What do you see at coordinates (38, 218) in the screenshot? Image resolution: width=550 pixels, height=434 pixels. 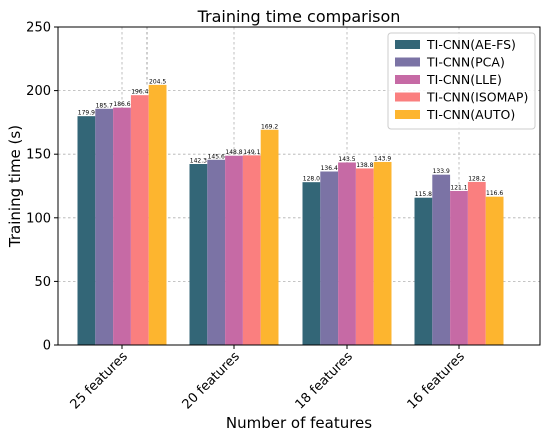 I see `y-tick-label: 100` at bounding box center [38, 218].